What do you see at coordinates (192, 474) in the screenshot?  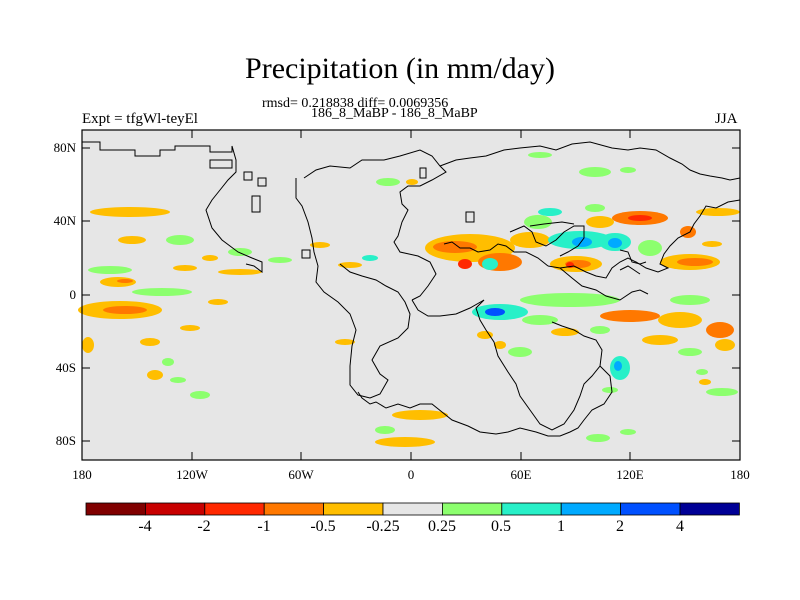 I see `lon-label-120w: 120W` at bounding box center [192, 474].